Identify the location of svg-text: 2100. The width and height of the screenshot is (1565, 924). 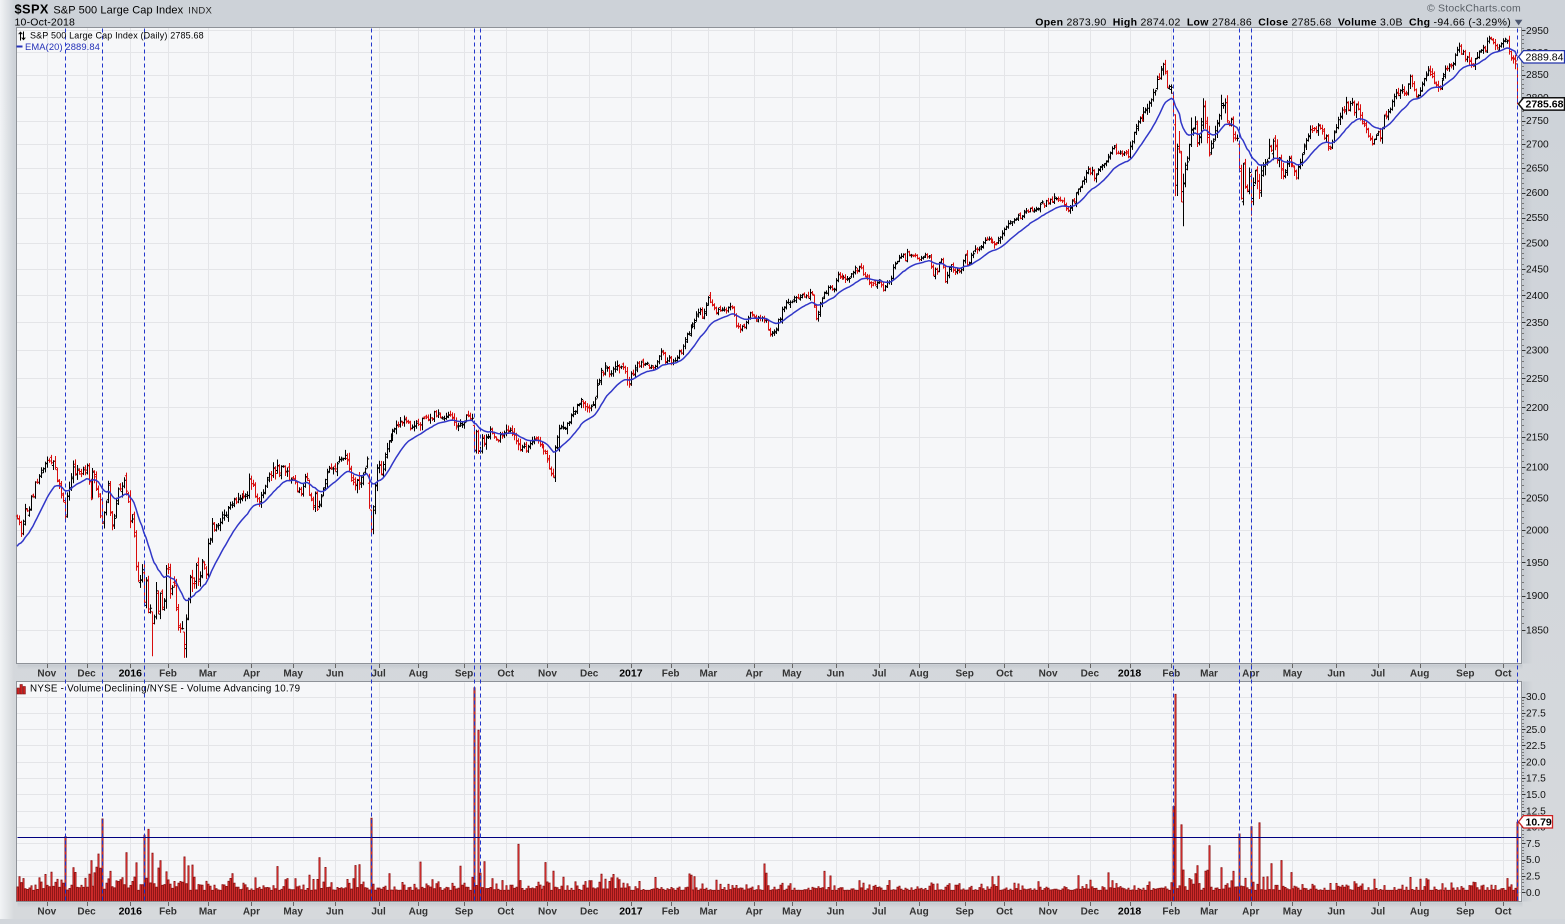
(1537, 468).